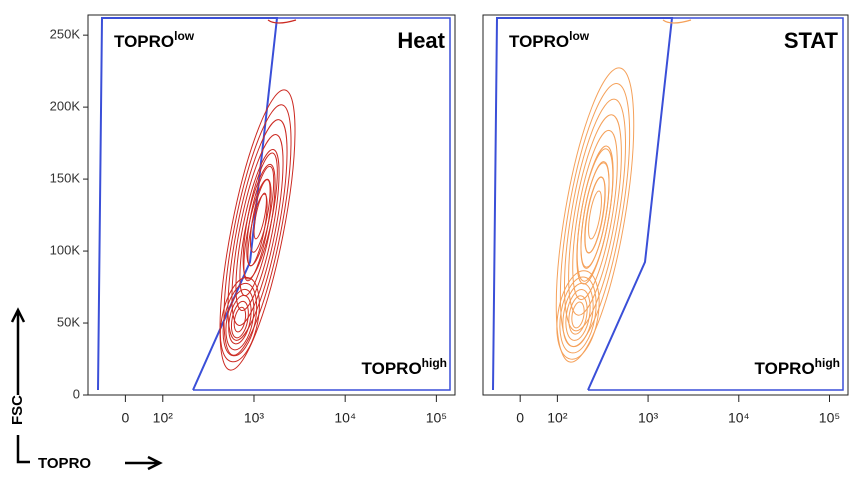  I want to click on y-arrow, so click(18, 351).